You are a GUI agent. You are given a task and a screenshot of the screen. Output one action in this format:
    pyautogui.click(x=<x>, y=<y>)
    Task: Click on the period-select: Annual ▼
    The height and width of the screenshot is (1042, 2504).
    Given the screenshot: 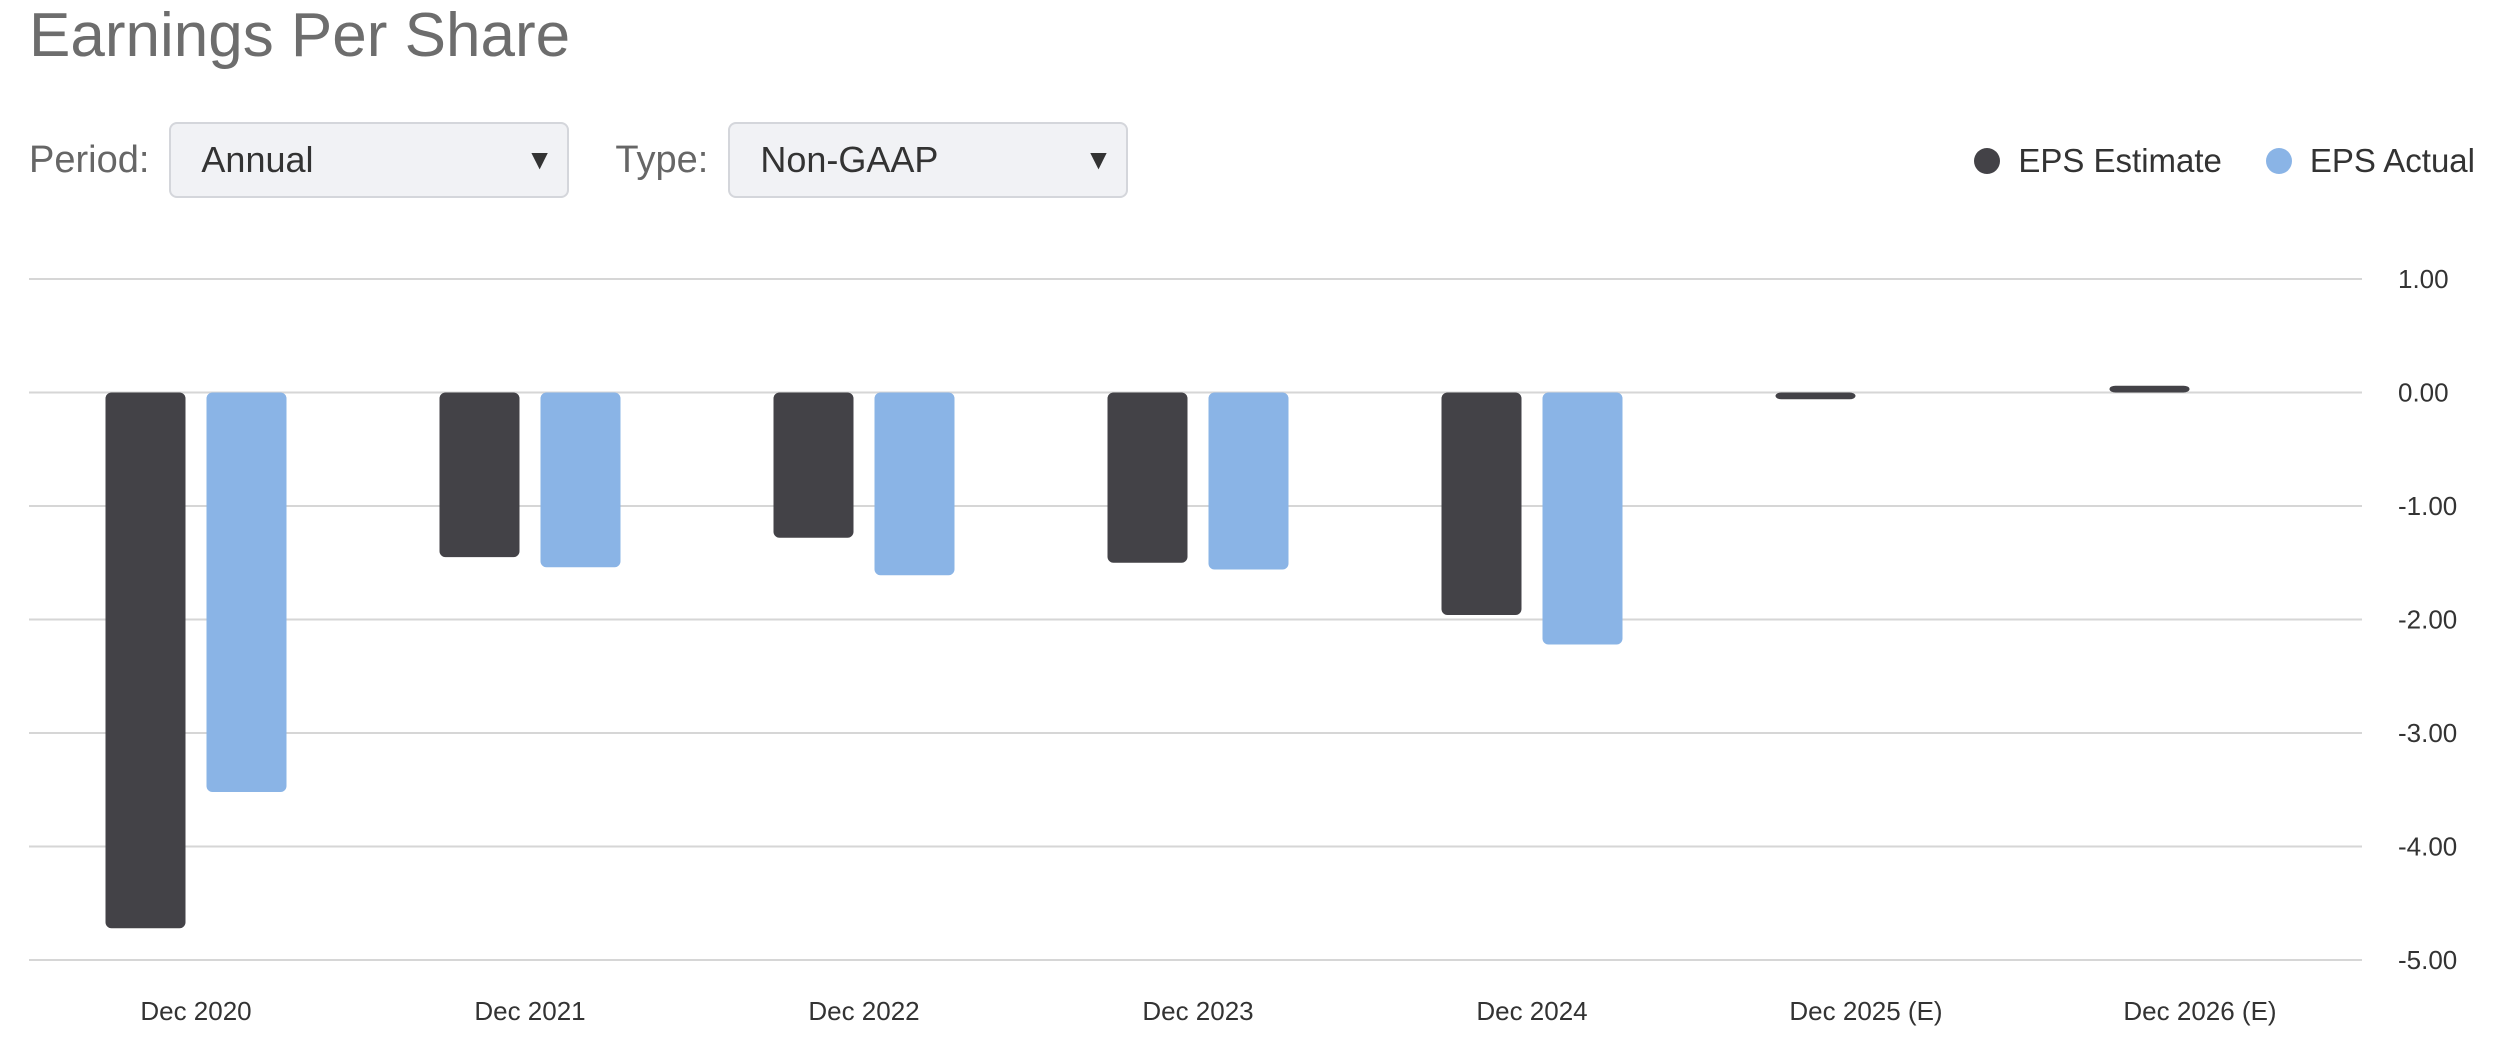 What is the action you would take?
    pyautogui.click(x=369, y=160)
    